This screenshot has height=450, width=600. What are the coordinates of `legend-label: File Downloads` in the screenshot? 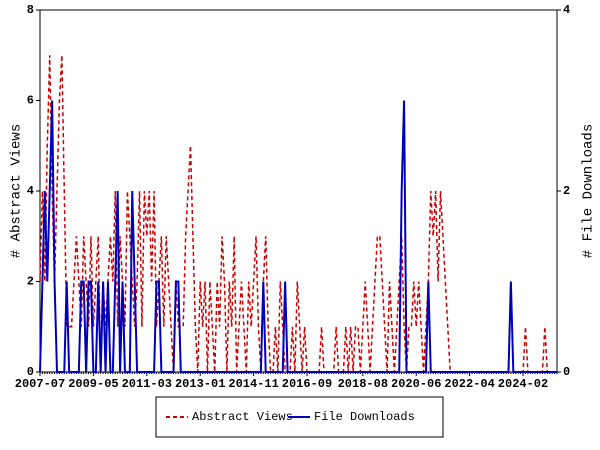 It's located at (364, 417).